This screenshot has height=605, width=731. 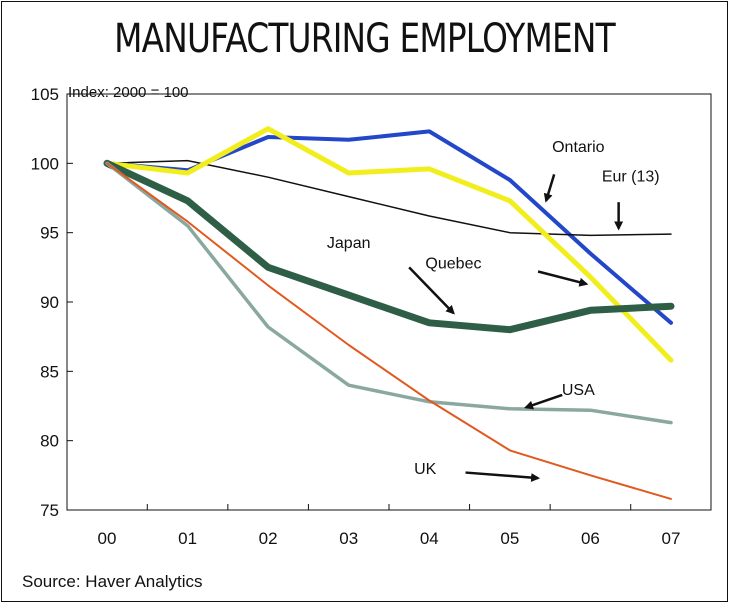 I want to click on source-note: Source: Haver Analytics, so click(x=112, y=581).